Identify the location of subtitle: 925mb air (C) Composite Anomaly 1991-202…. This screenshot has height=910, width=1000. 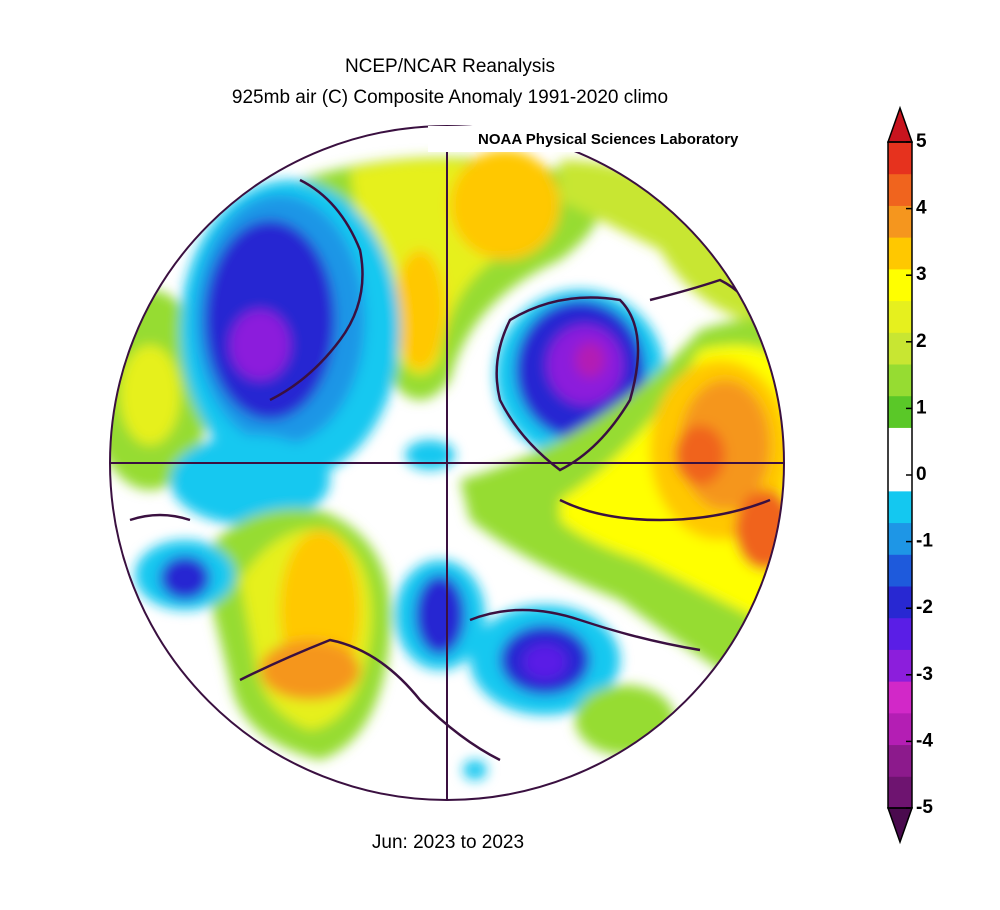
(450, 97).